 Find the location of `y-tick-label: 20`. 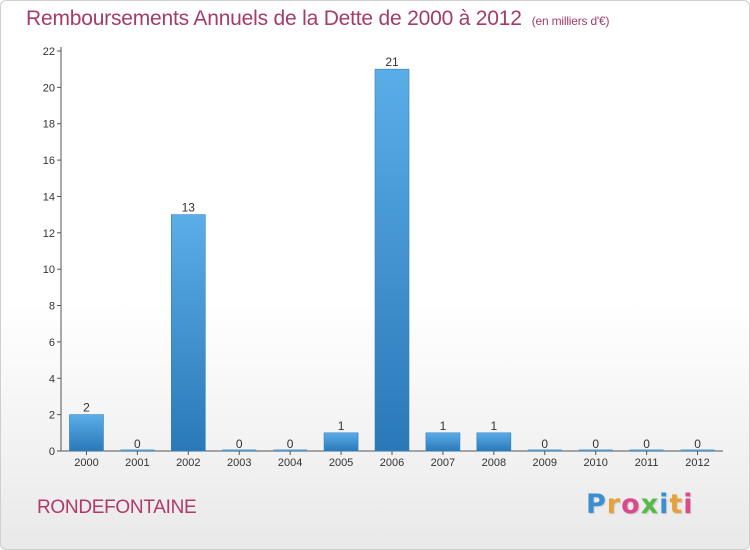

y-tick-label: 20 is located at coordinates (49, 88).